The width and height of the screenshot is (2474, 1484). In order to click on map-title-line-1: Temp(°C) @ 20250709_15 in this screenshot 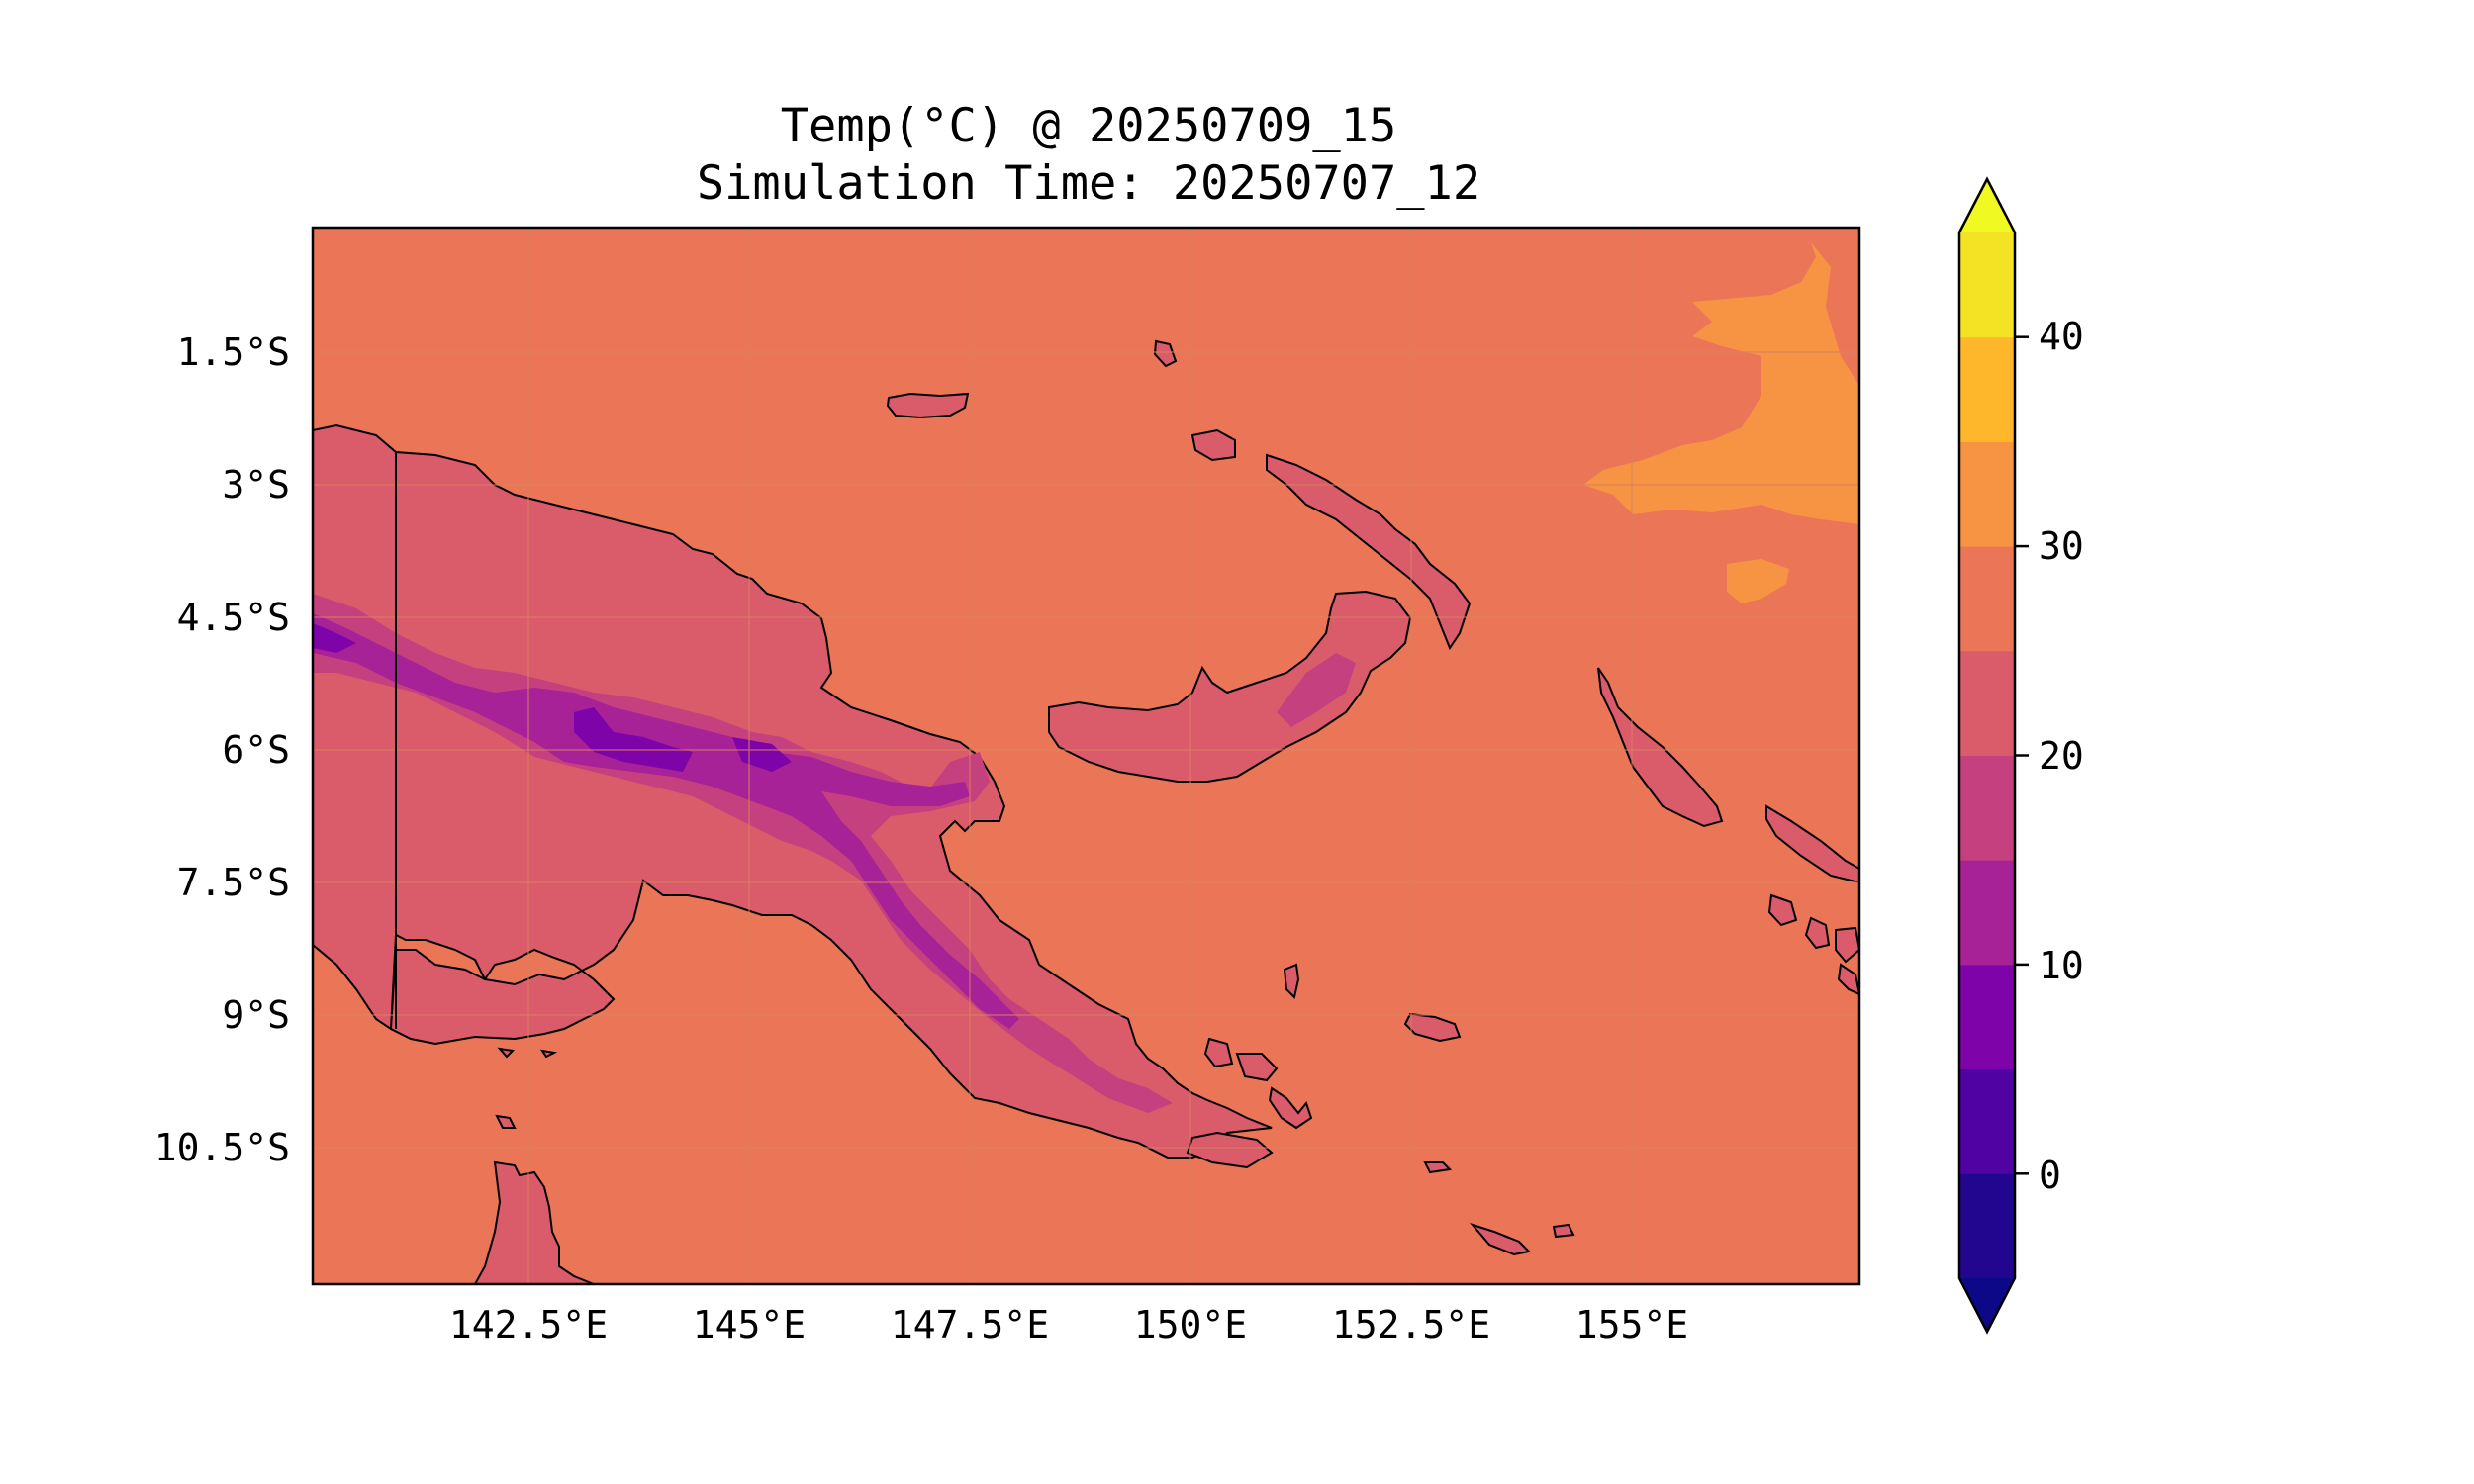, I will do `click(1089, 126)`.